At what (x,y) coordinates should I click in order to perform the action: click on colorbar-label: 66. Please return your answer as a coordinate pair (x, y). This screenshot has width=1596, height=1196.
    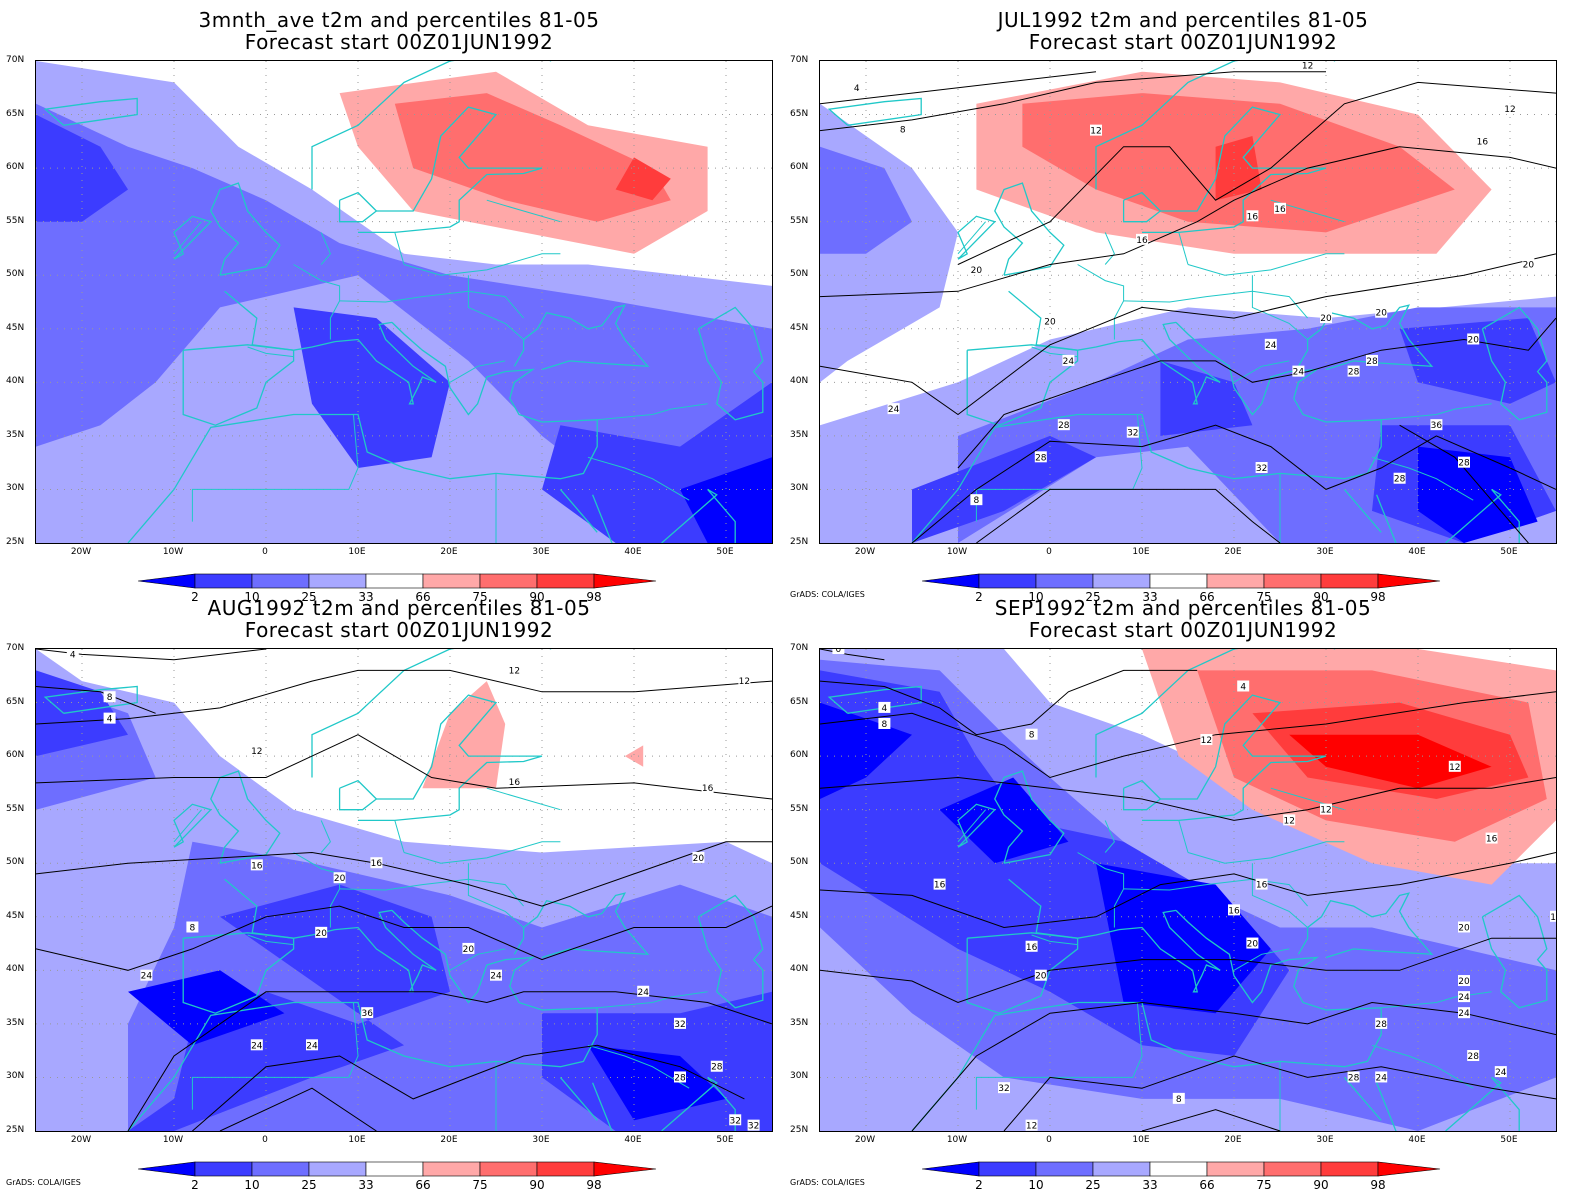
    Looking at the image, I should click on (1207, 1185).